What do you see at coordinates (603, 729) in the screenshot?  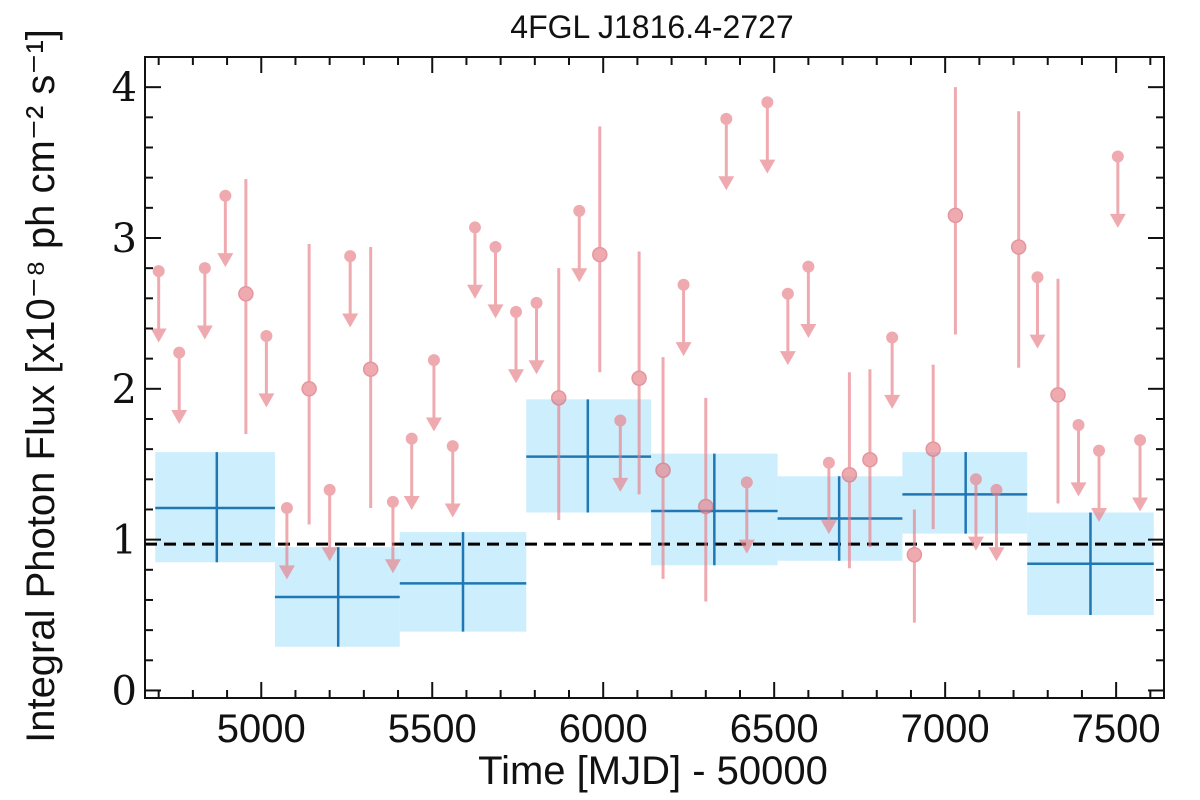 I see `x-tick-label: 6000` at bounding box center [603, 729].